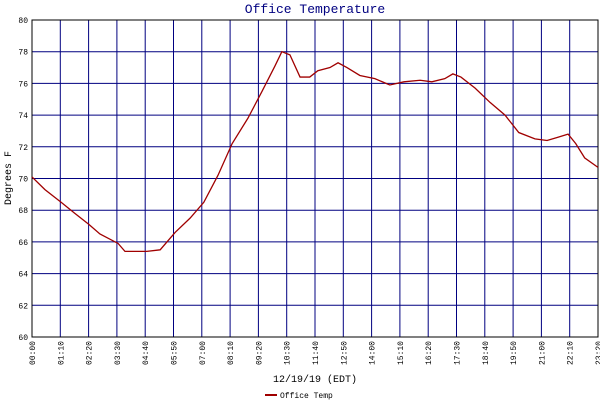  Describe the element at coordinates (203, 353) in the screenshot. I see `x-tick-label: 07:00` at that location.